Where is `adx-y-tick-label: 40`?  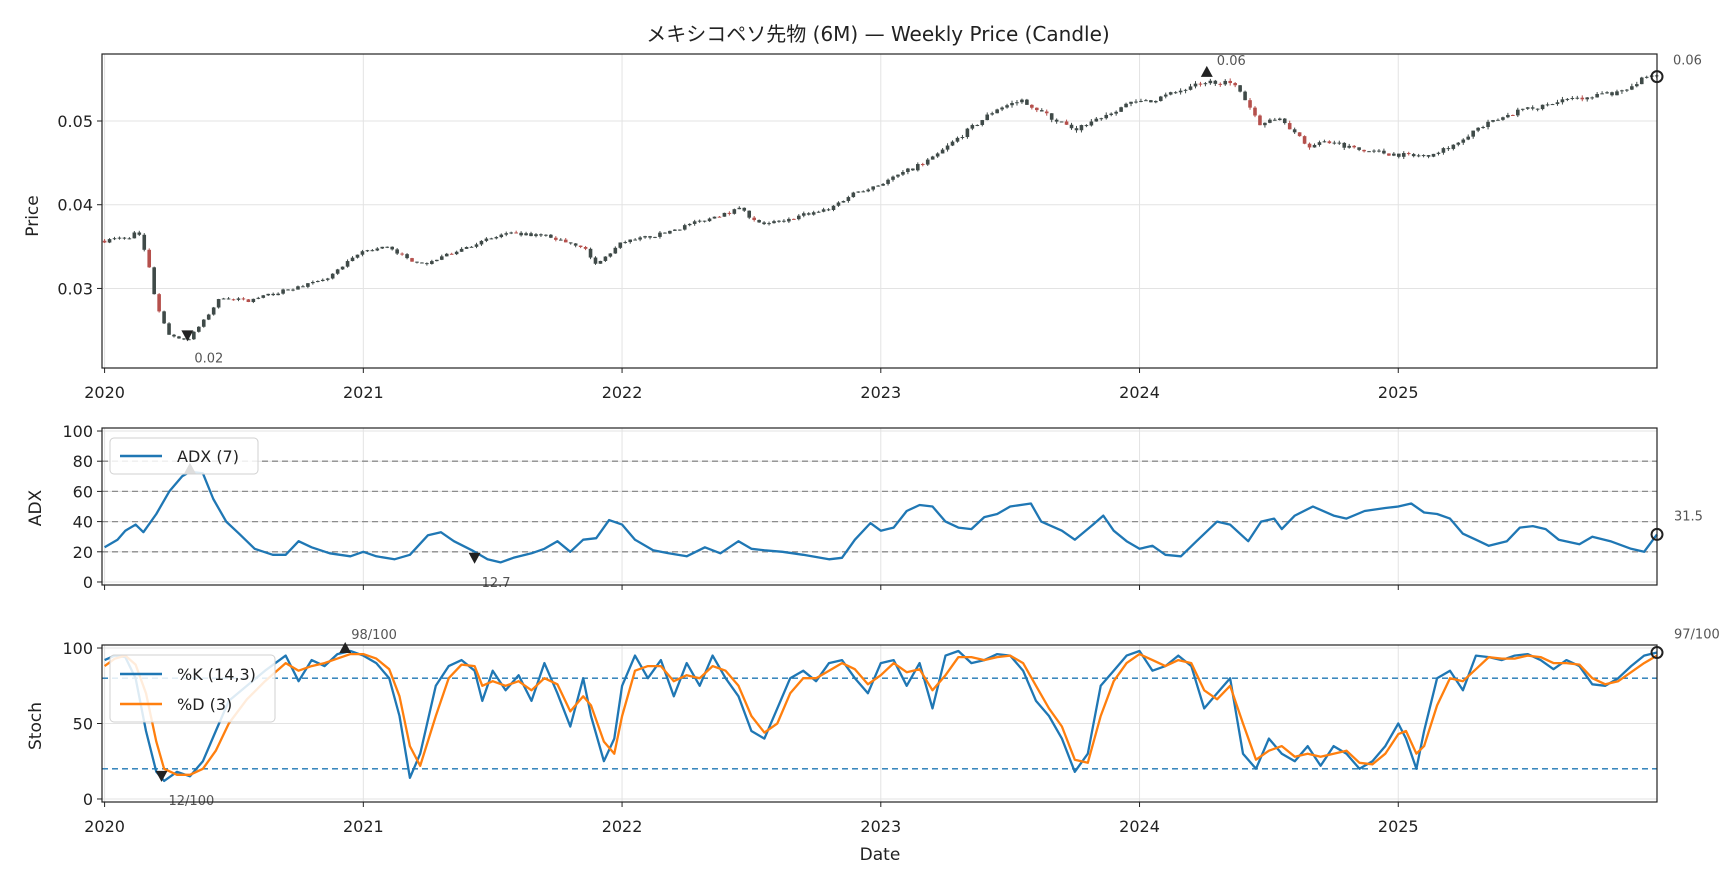 adx-y-tick-label: 40 is located at coordinates (83, 522).